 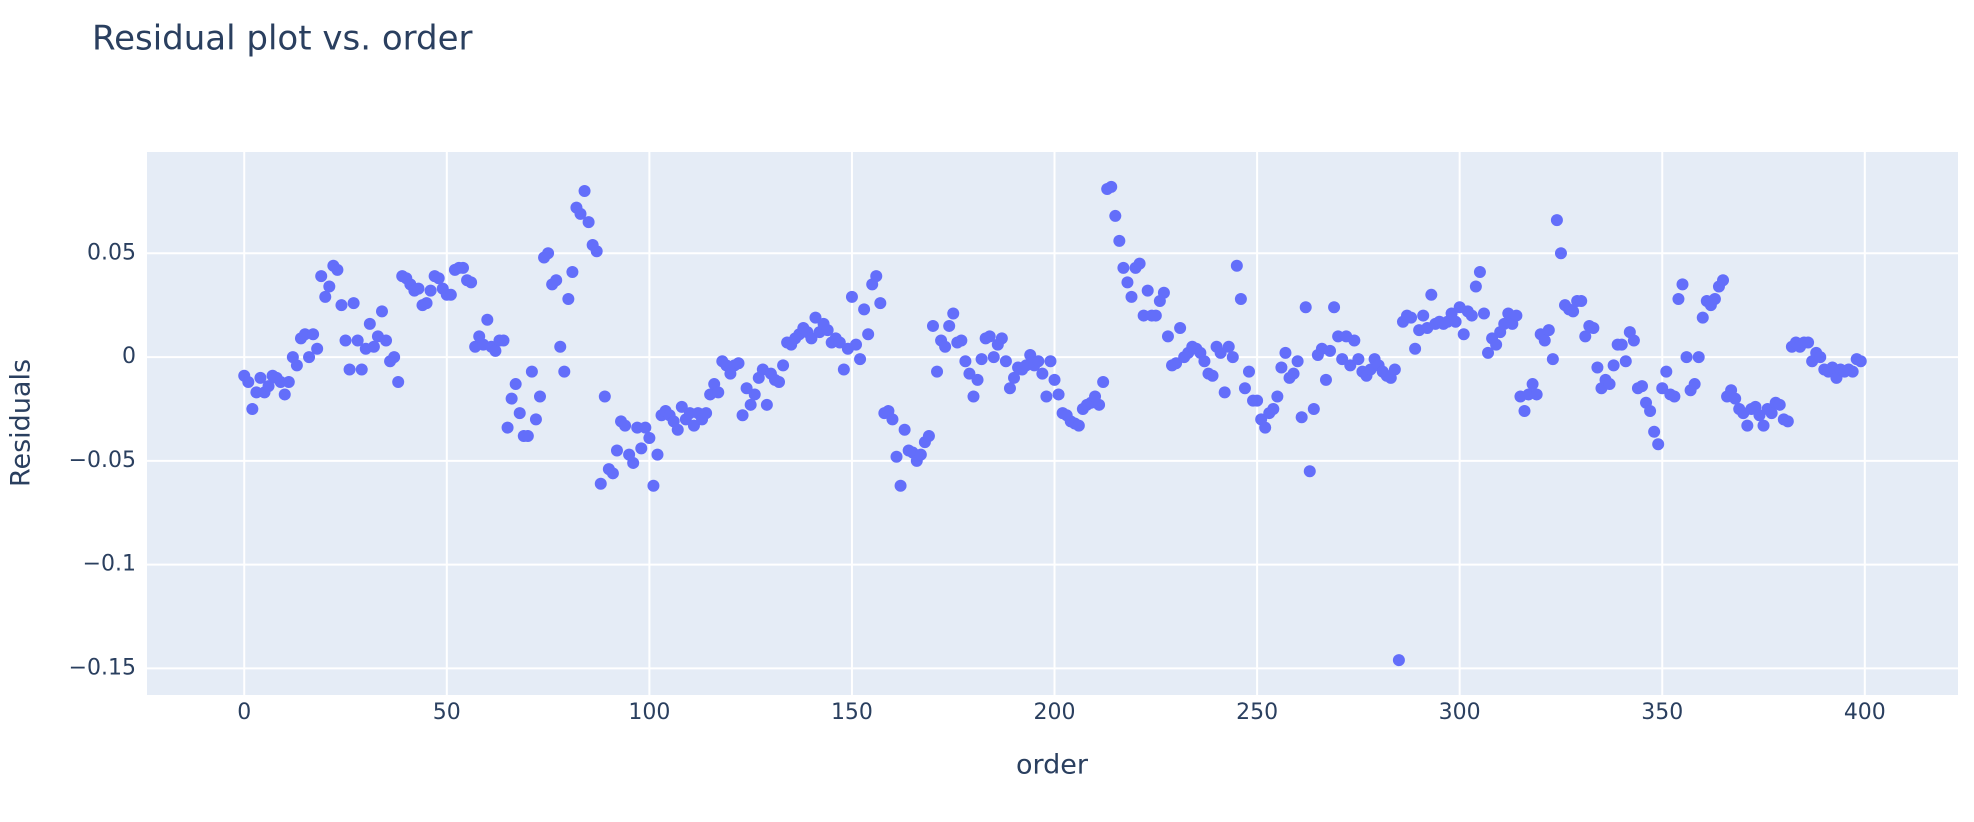 What do you see at coordinates (1257, 712) in the screenshot?
I see `x-tick-label: 250` at bounding box center [1257, 712].